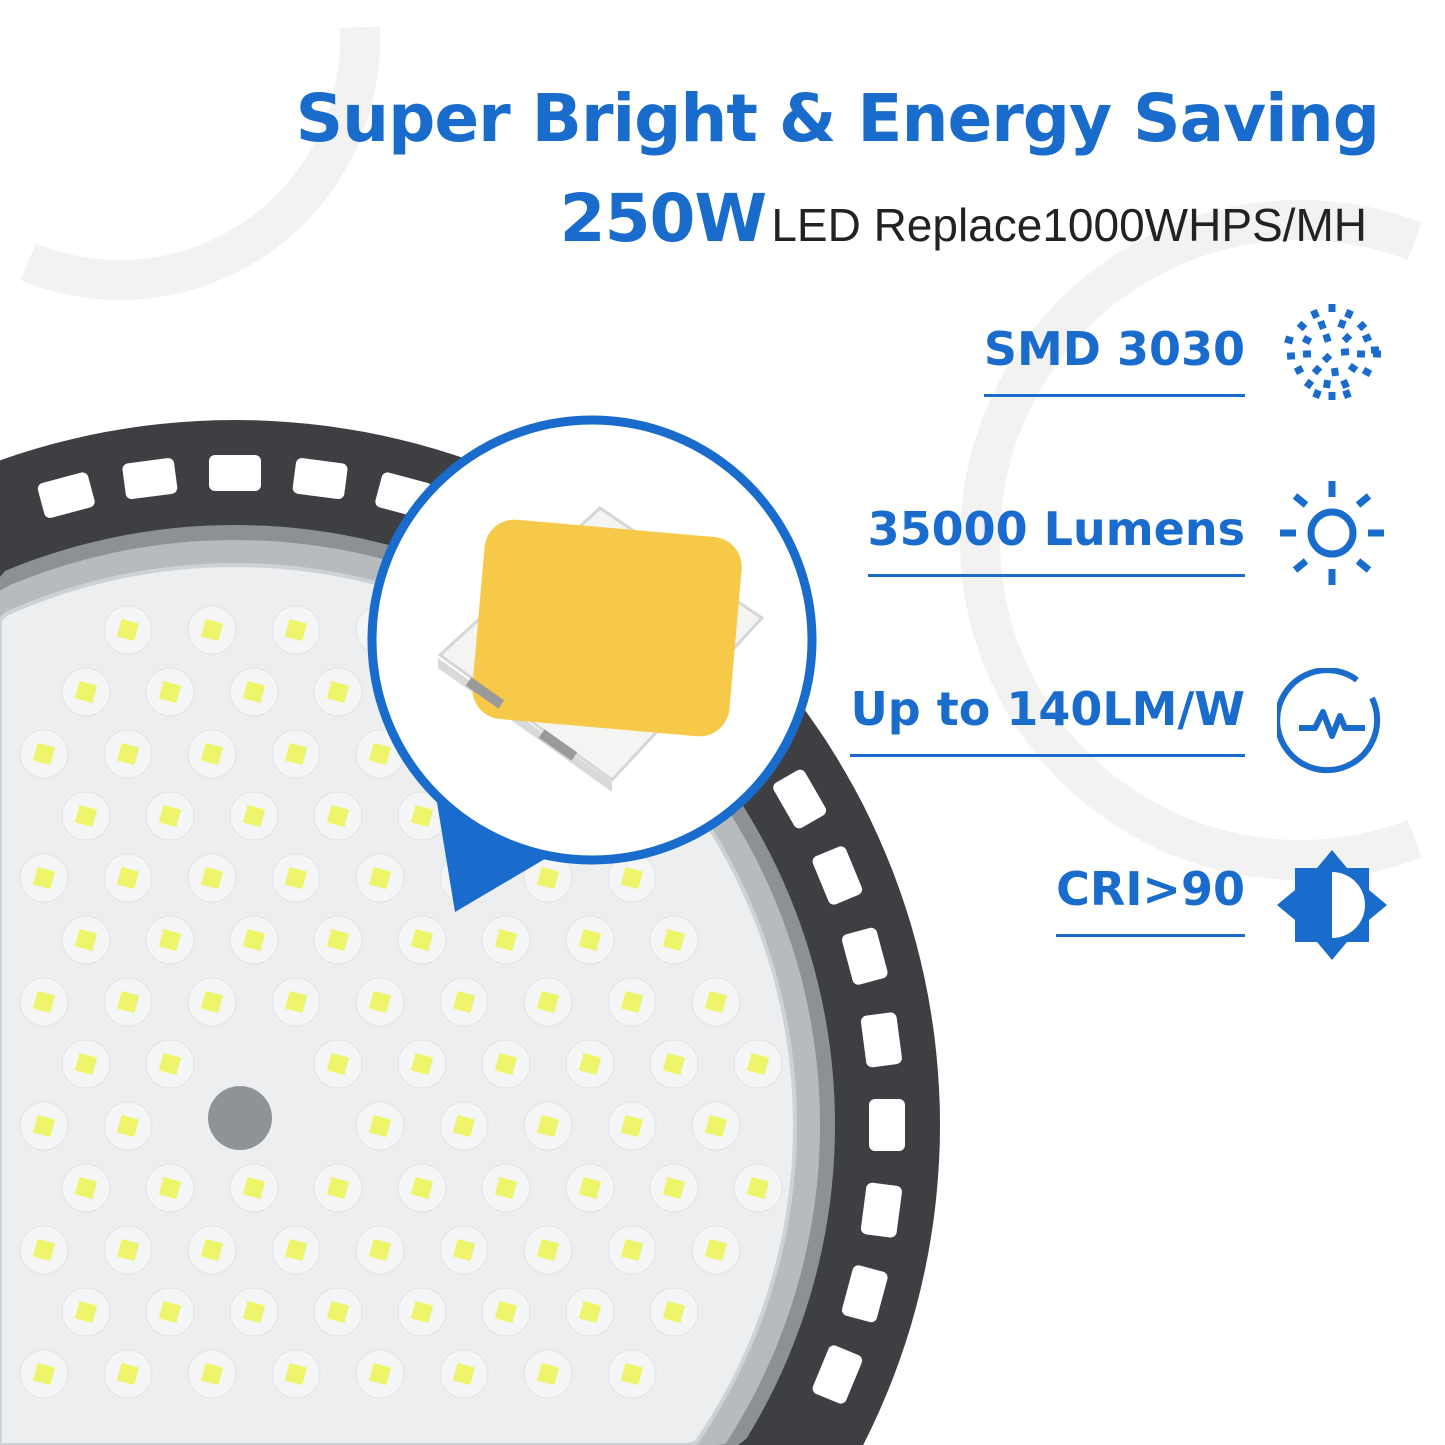 The height and width of the screenshot is (1445, 1445). Describe the element at coordinates (1332, 533) in the screenshot. I see `sun-brightness-icon` at that location.